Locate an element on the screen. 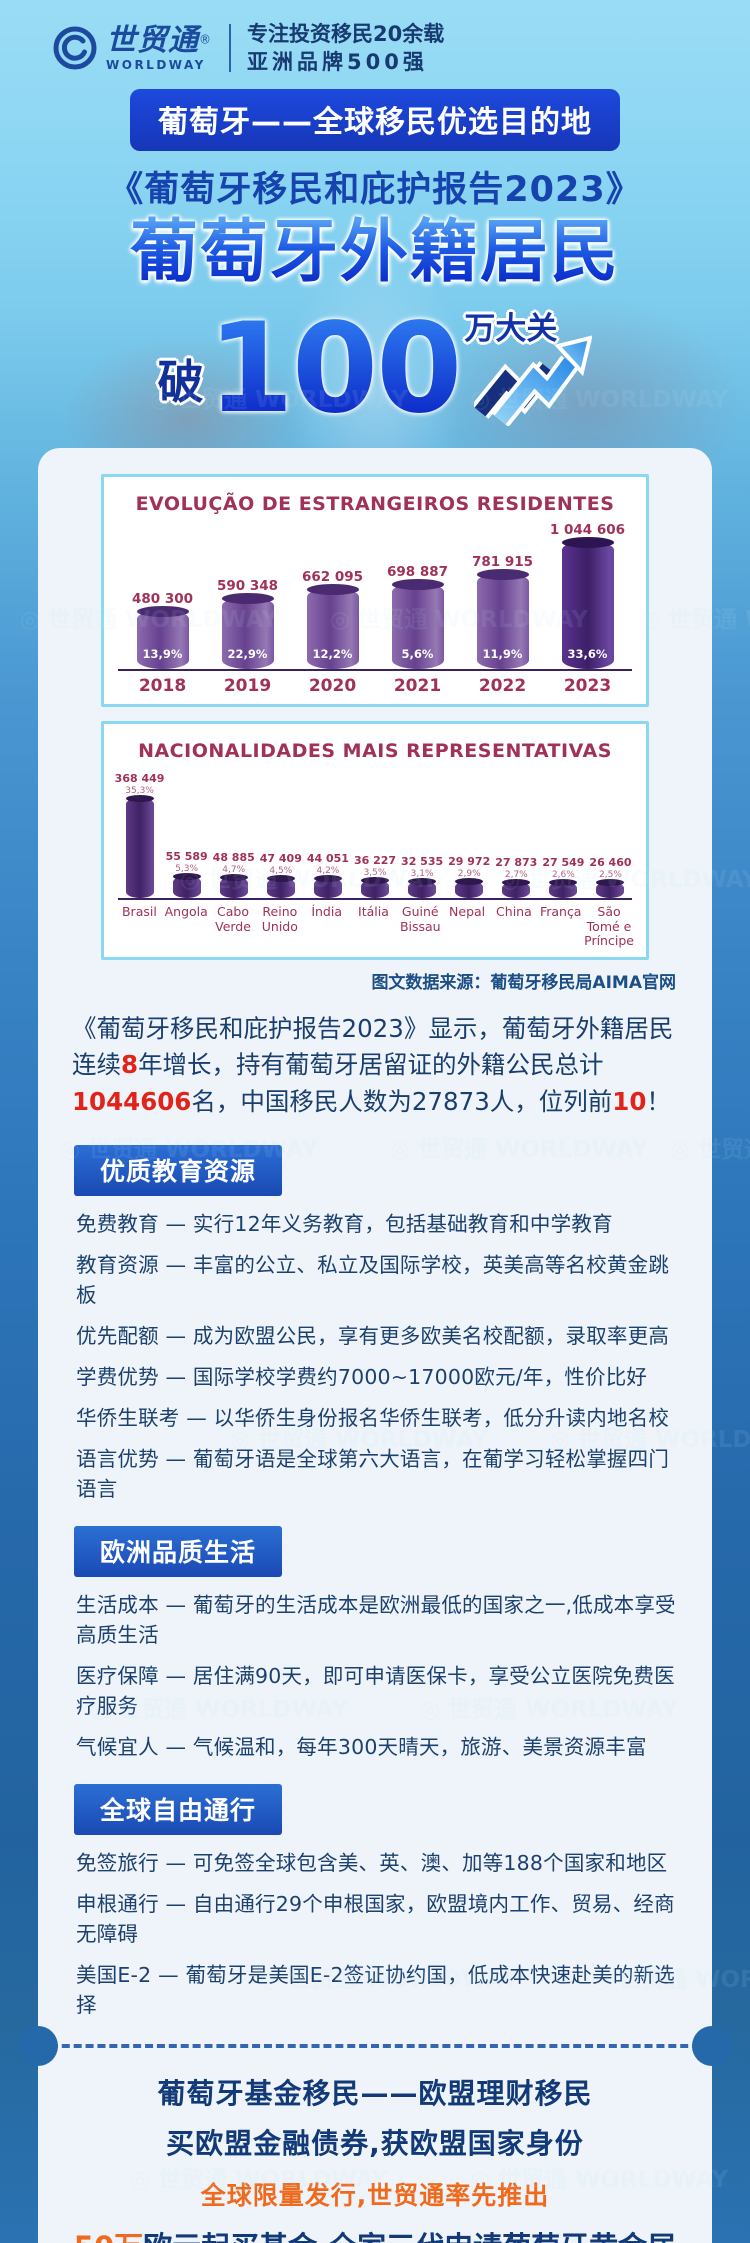  bar: 5,6% is located at coordinates (417, 624).